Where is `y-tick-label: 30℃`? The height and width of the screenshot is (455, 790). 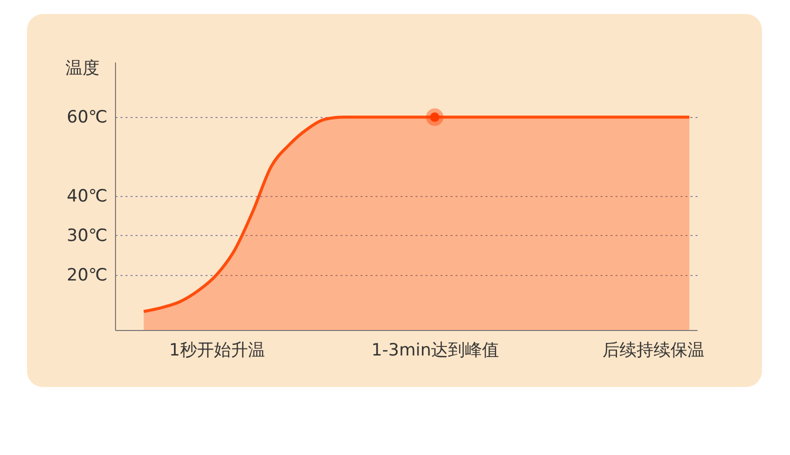 y-tick-label: 30℃ is located at coordinates (87, 236).